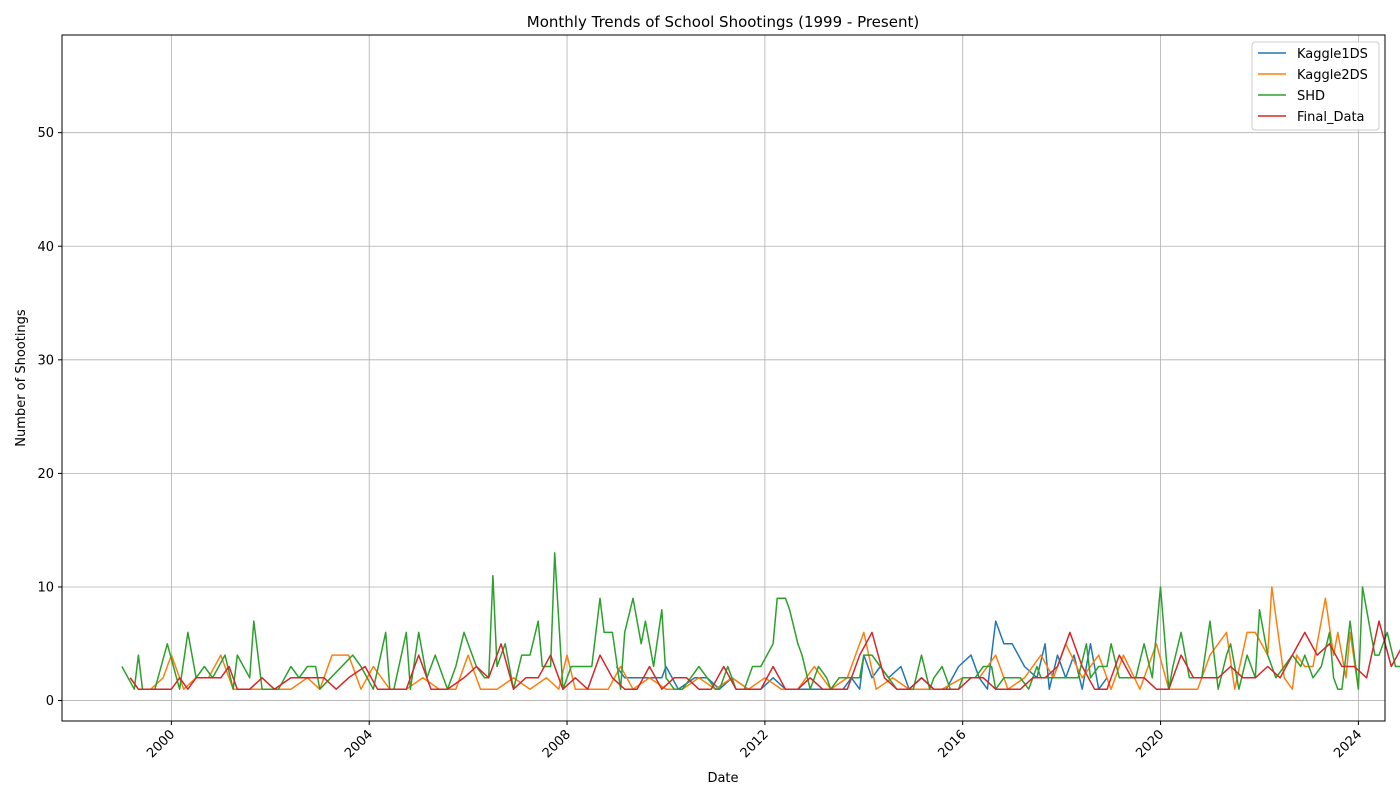 The image size is (1400, 800). I want to click on legend-label: SHD, so click(1311, 96).